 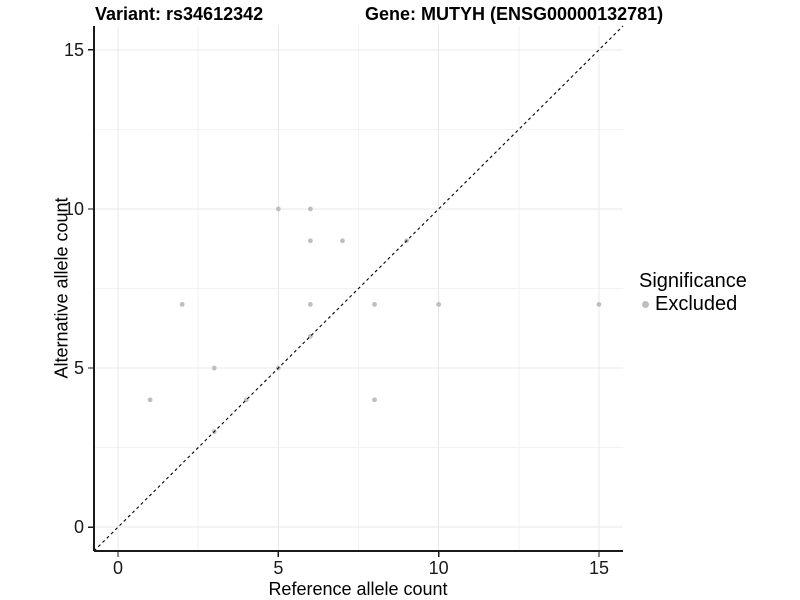 What do you see at coordinates (598, 568) in the screenshot?
I see `x-tick-label: 15` at bounding box center [598, 568].